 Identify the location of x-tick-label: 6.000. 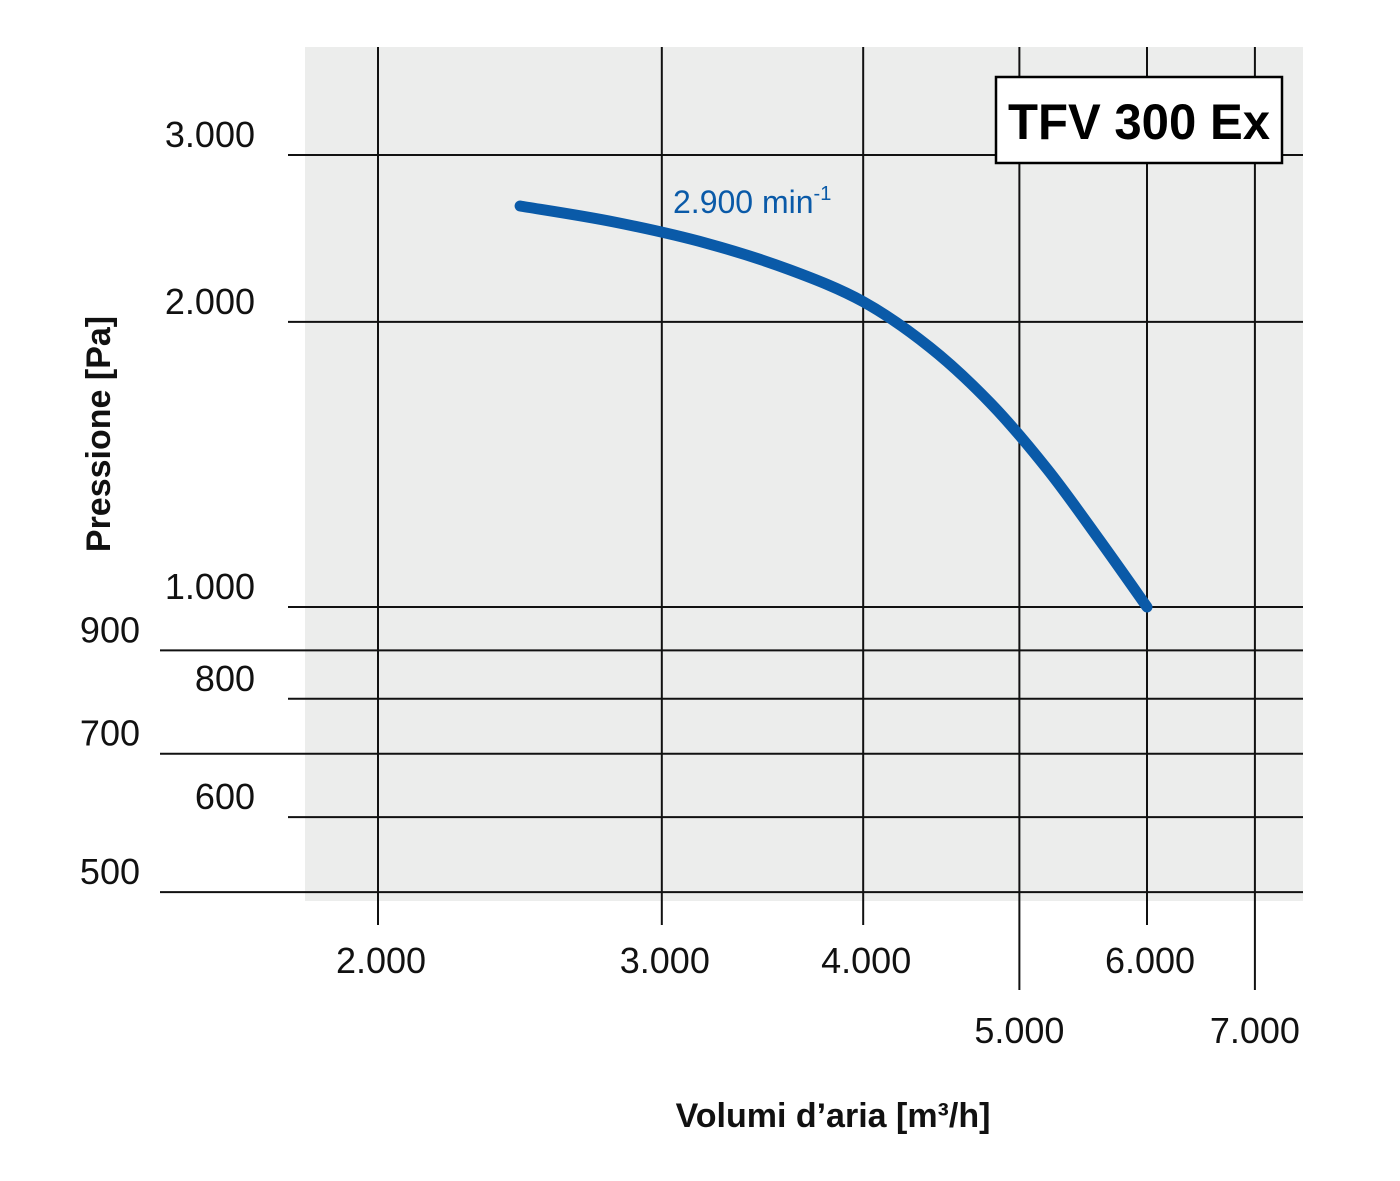
(1150, 960).